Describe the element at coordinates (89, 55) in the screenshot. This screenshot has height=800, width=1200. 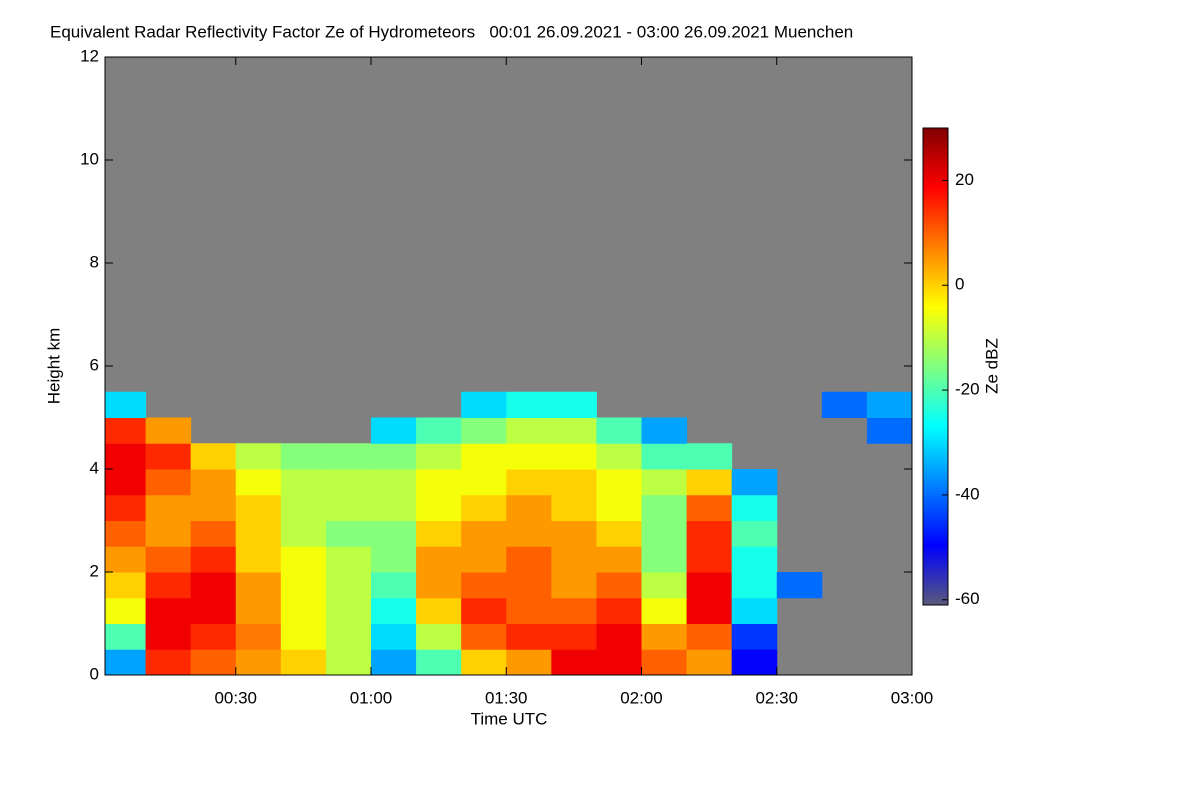
I see `y-tick-label: 12` at that location.